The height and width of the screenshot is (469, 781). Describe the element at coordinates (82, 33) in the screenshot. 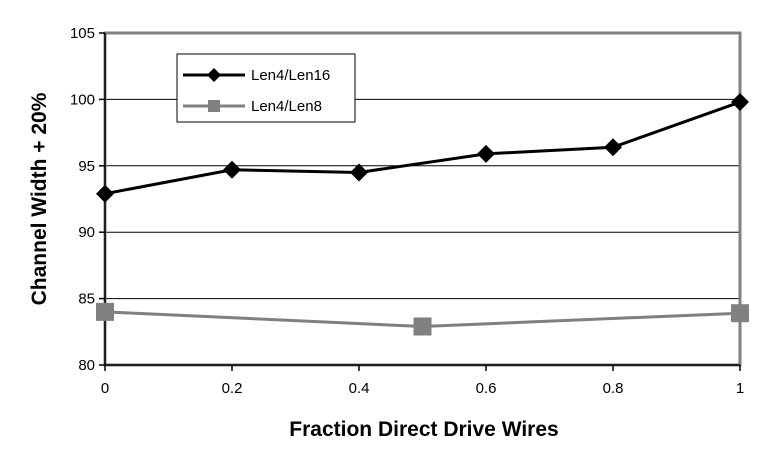

I see `y-tick-label: 105` at that location.